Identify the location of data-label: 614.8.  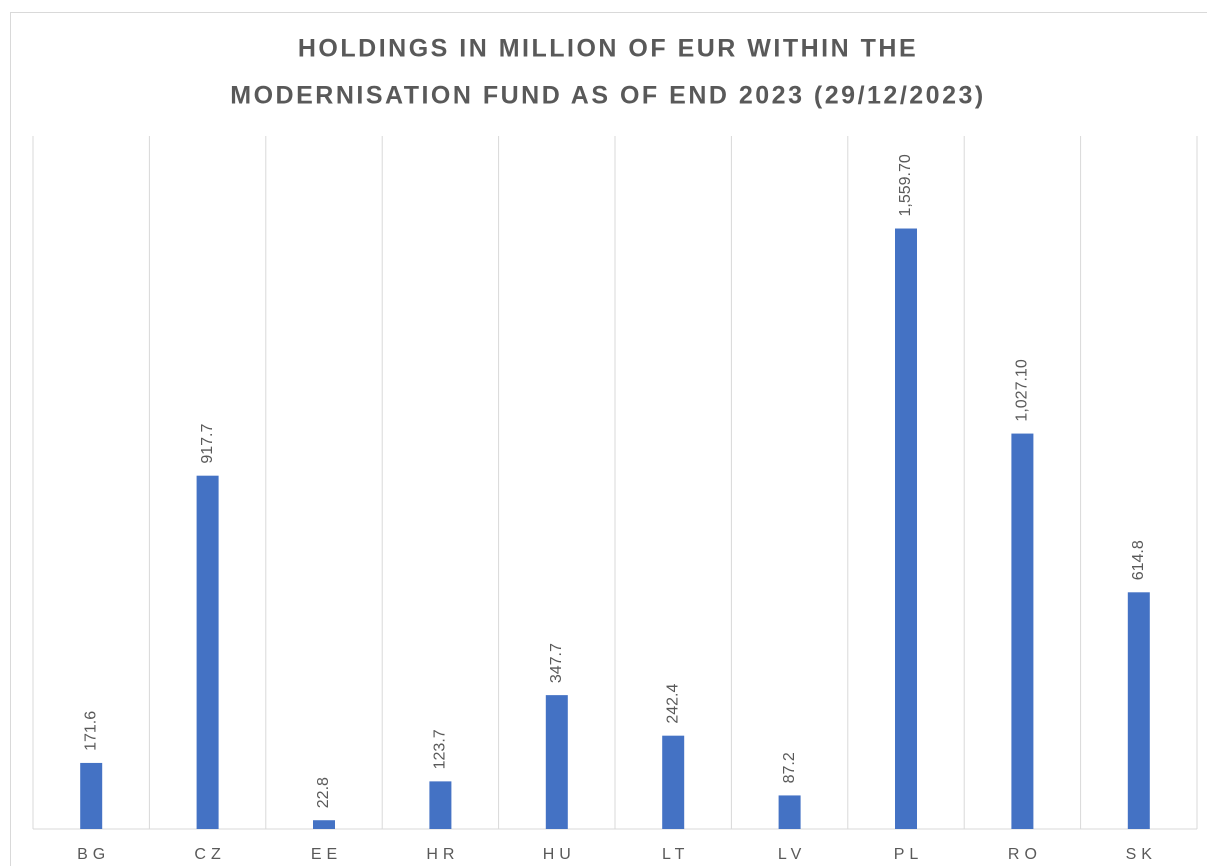
(1138, 560).